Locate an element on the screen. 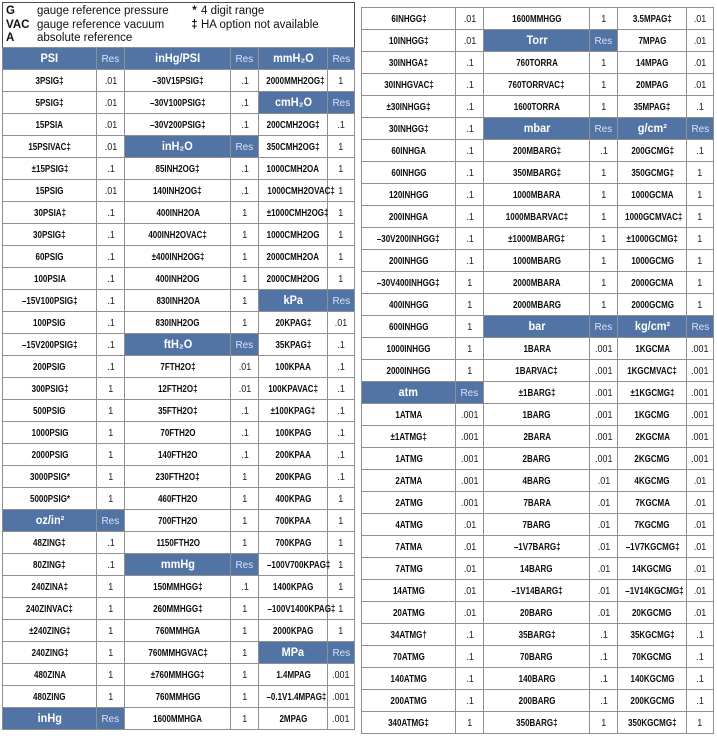 Image resolution: width=717 pixels, height=736 pixels. cell-text: Res is located at coordinates (110, 719).